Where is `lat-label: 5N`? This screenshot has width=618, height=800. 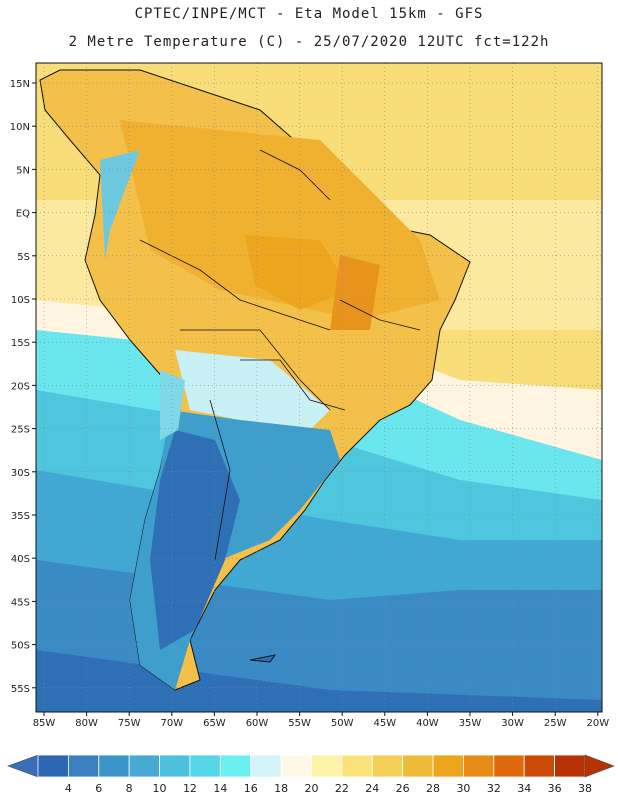
lat-label: 5N is located at coordinates (23, 170).